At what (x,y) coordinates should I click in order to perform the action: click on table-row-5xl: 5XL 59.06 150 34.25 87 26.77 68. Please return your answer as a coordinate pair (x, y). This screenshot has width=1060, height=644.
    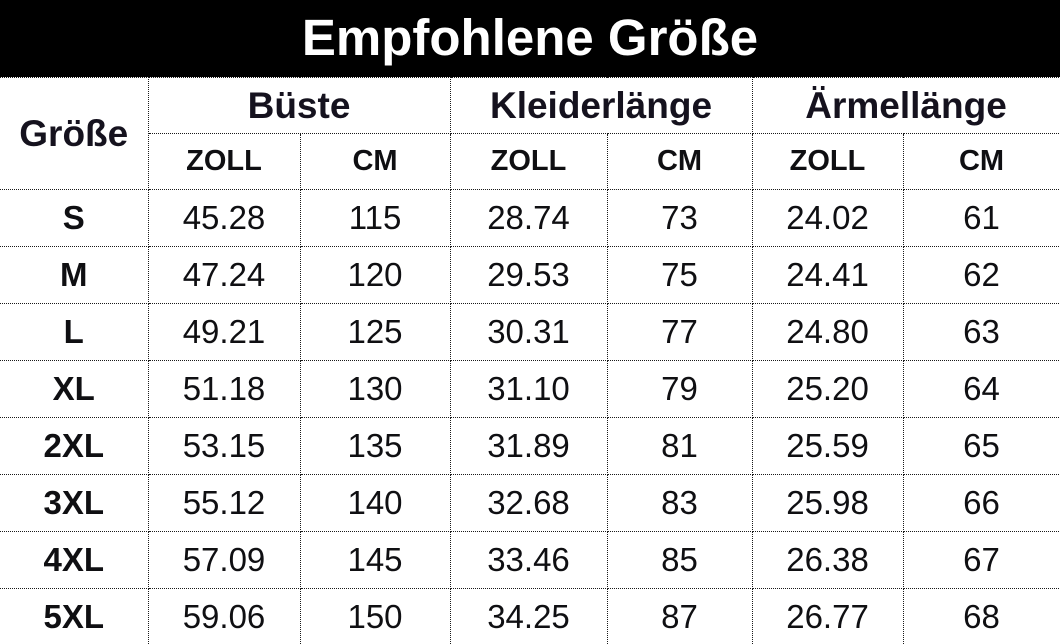
    Looking at the image, I should click on (530, 616).